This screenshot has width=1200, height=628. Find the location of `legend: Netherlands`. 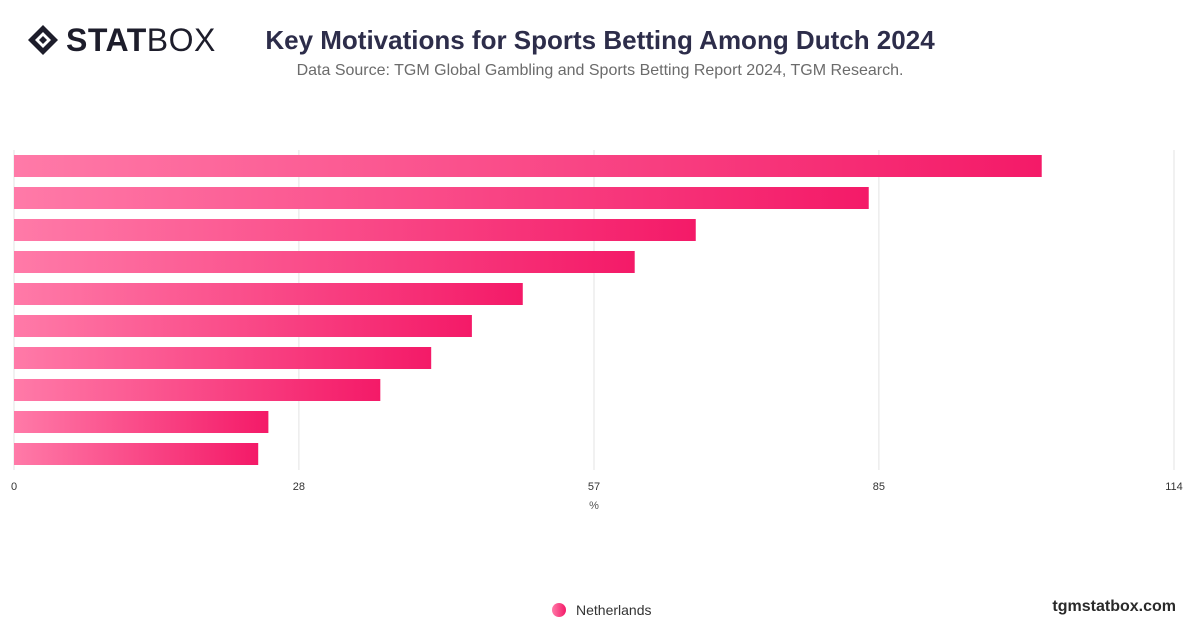

legend: Netherlands is located at coordinates (602, 610).